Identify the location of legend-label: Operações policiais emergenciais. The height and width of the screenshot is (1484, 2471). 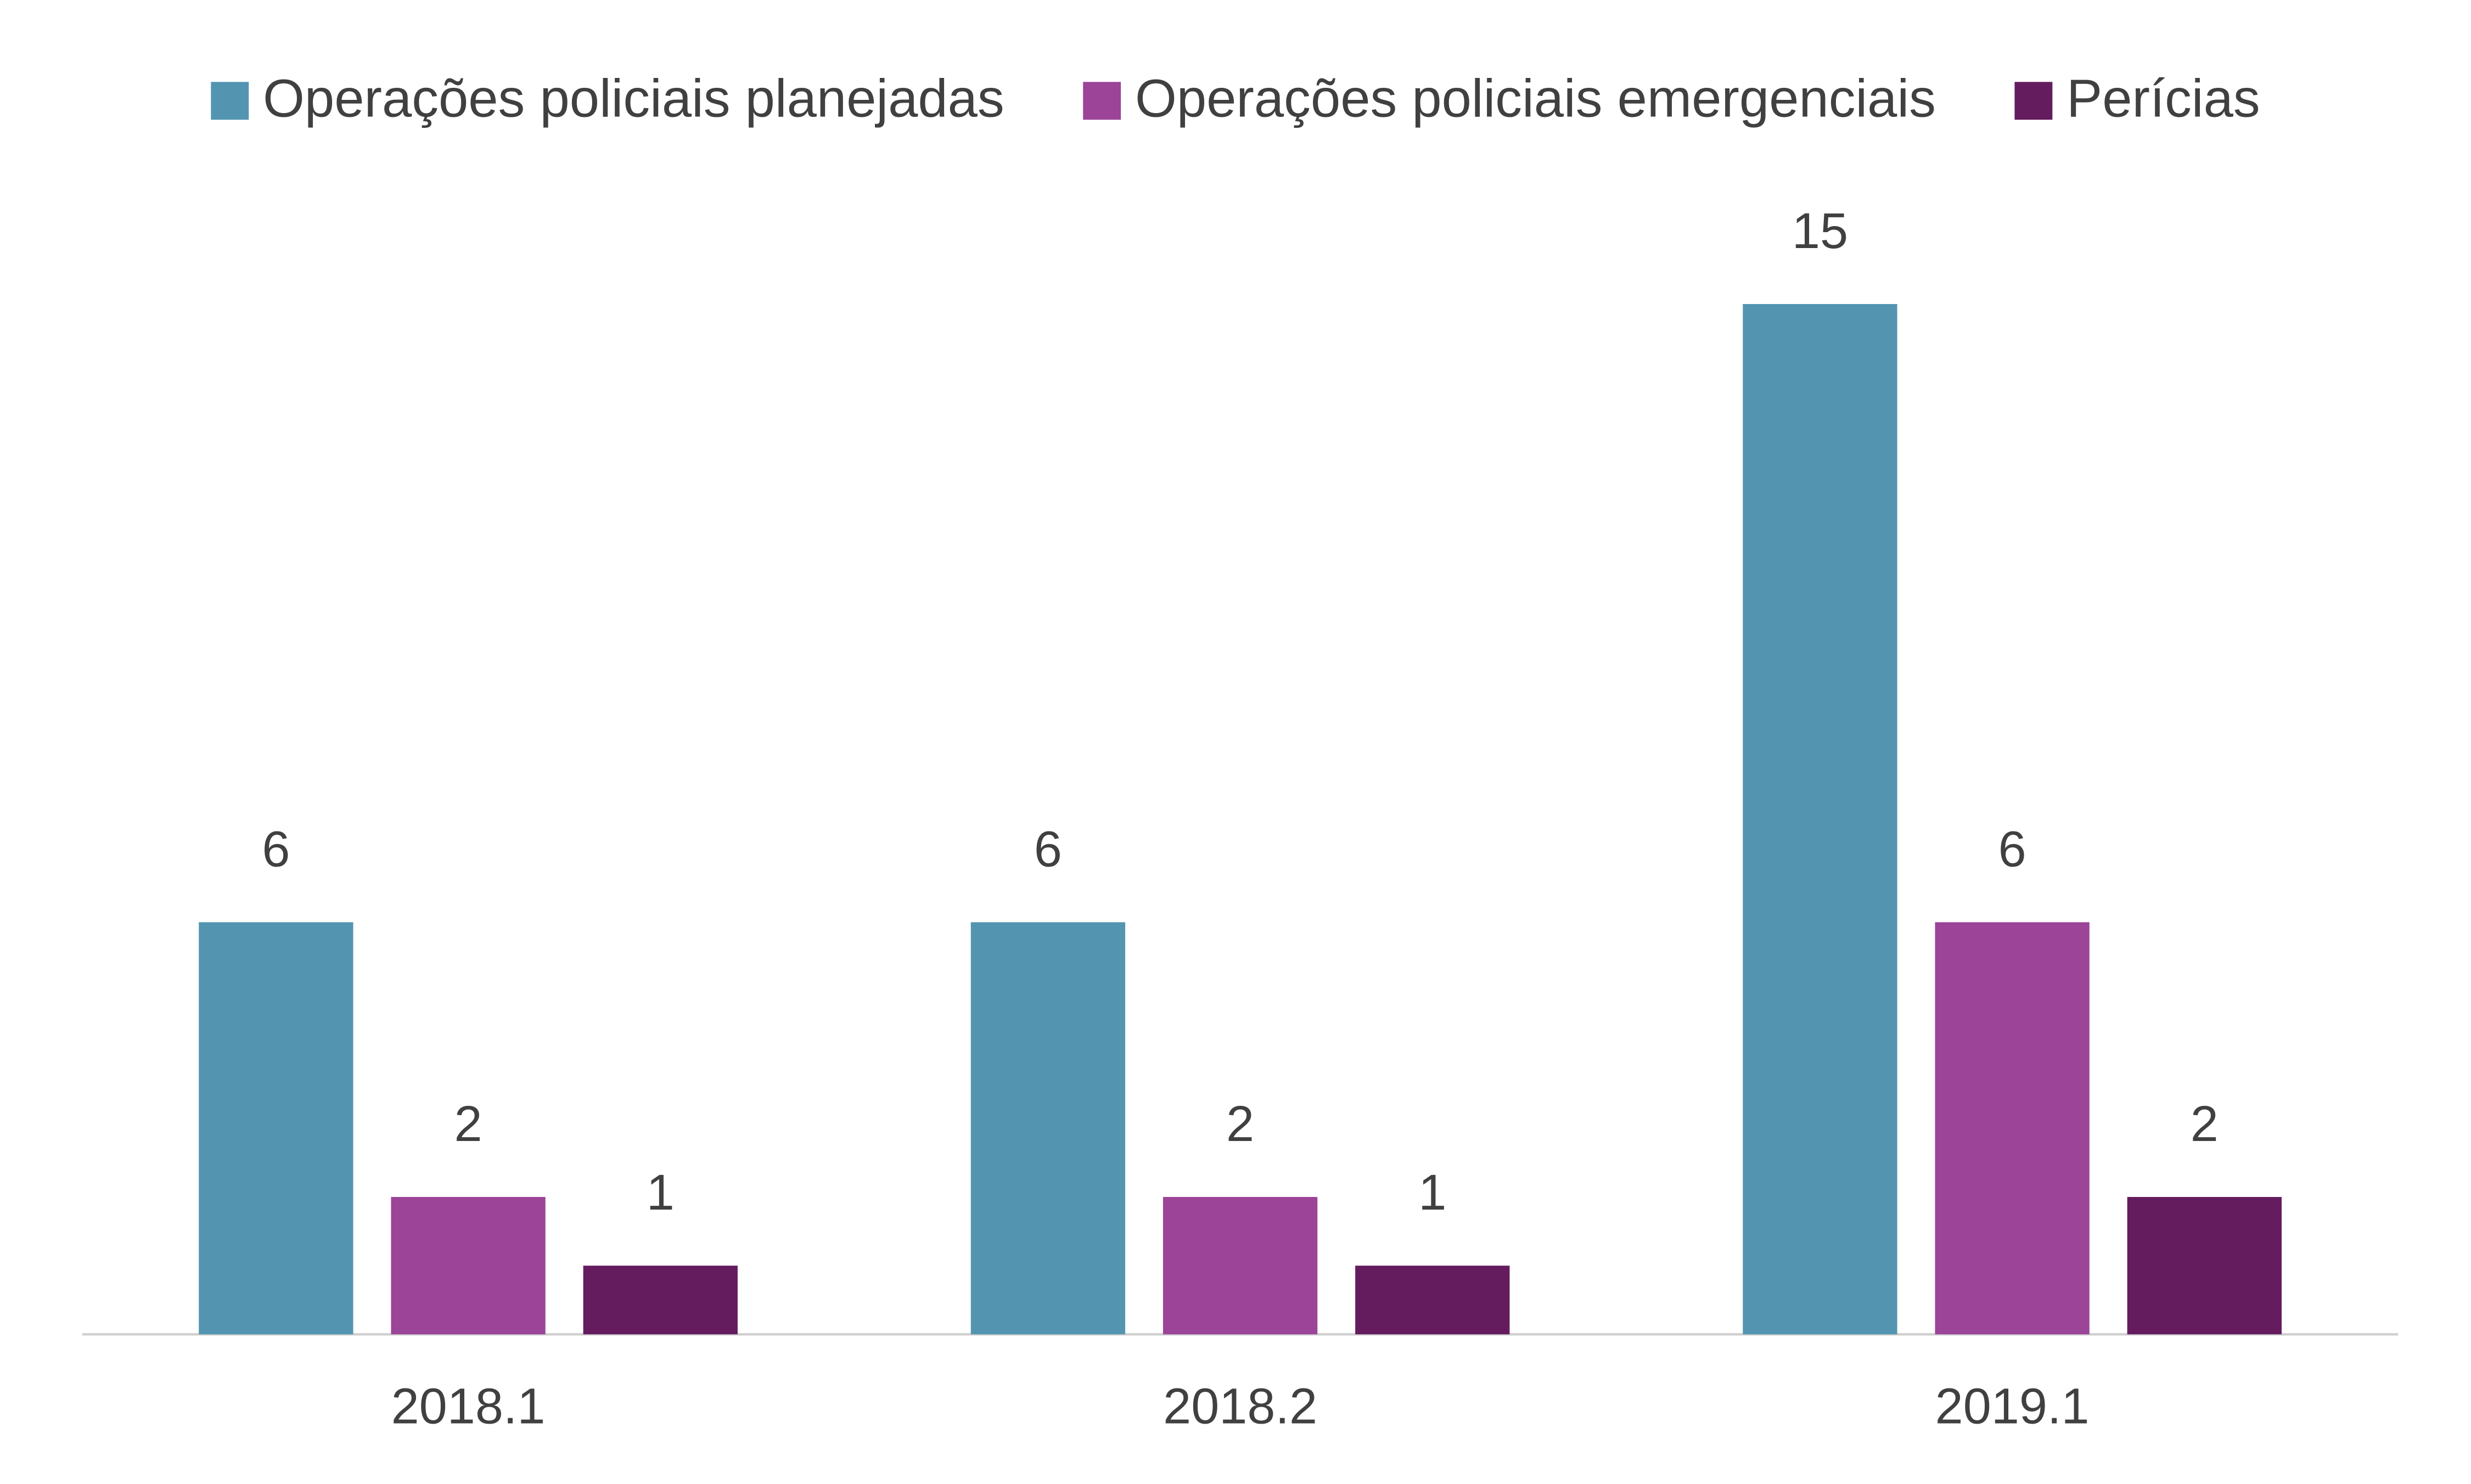
(1535, 98).